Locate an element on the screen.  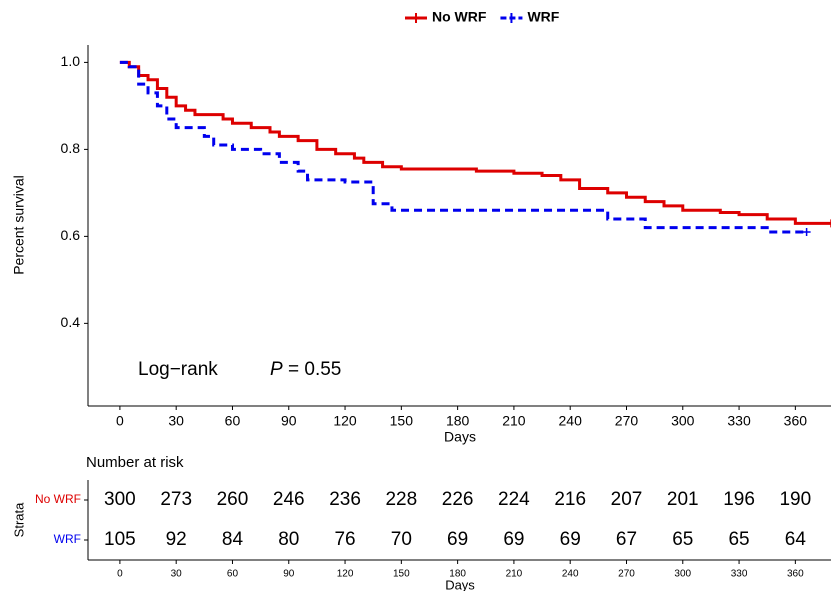
x-tick-label: 150 is located at coordinates (402, 421).